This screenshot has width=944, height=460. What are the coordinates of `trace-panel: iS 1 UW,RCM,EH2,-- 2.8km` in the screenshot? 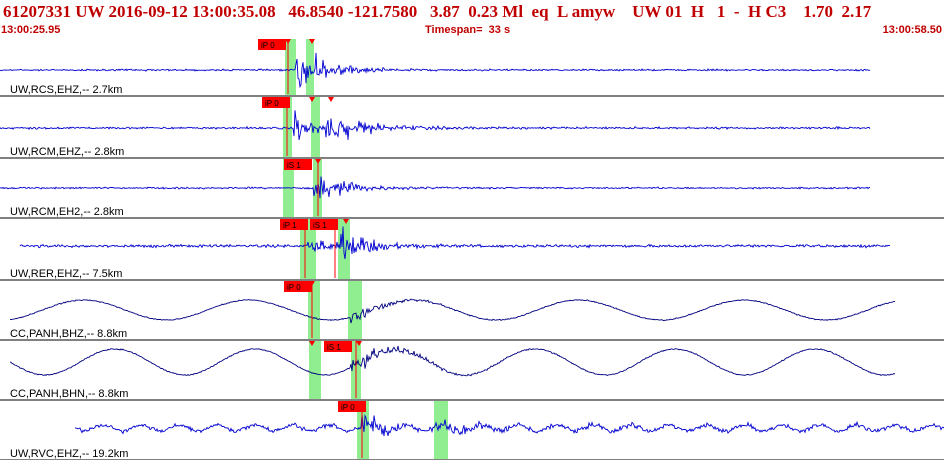 It's located at (472, 189).